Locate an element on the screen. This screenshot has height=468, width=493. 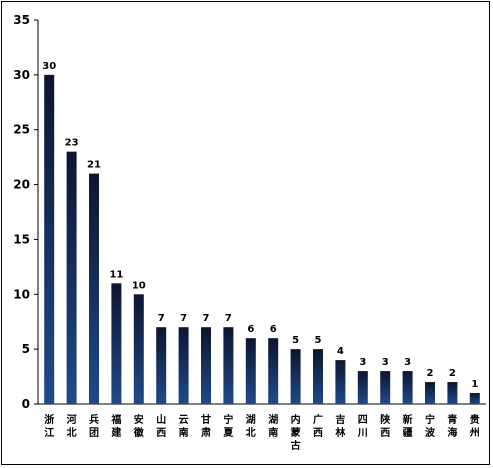
category-label: 贵州 is located at coordinates (474, 426).